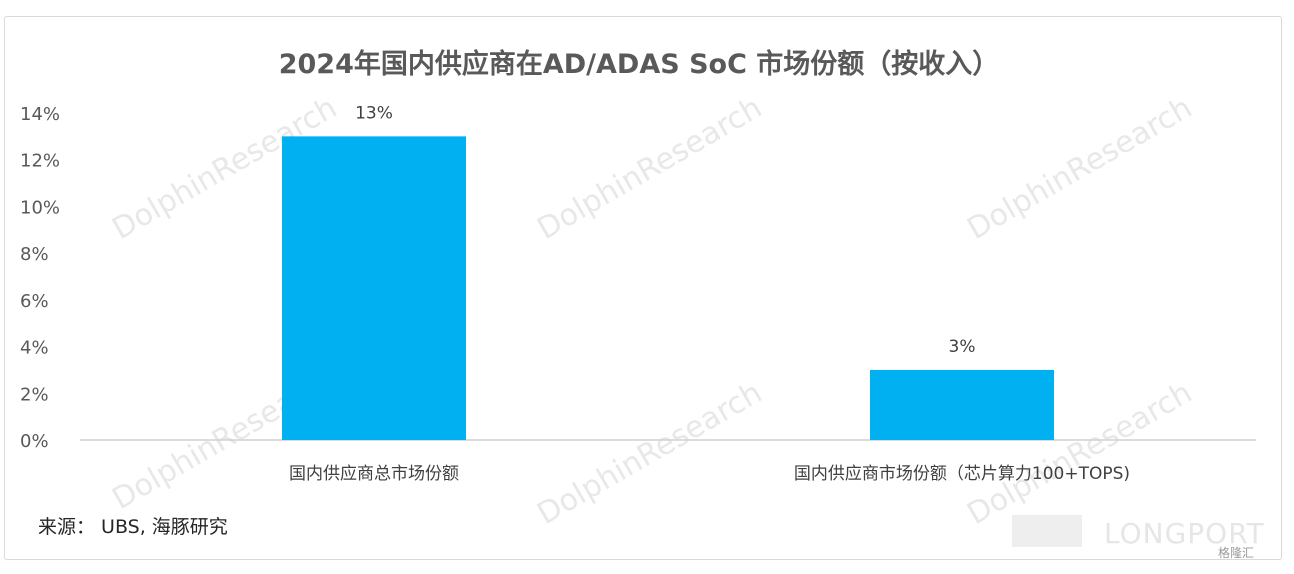 Image resolution: width=1294 pixels, height=574 pixels. I want to click on longport-logo-mark, so click(1047, 531).